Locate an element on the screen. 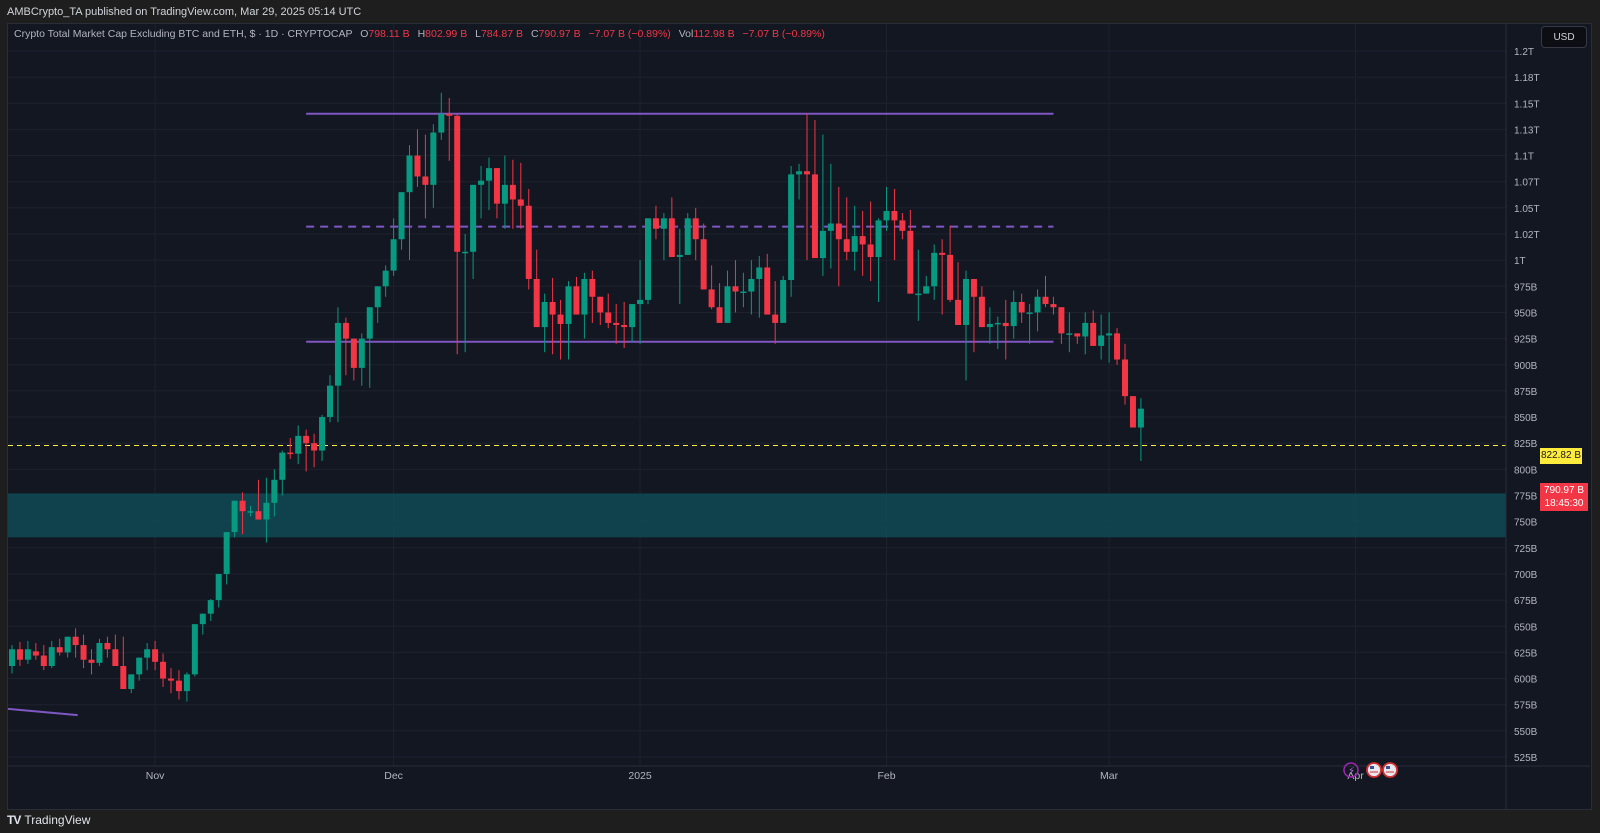  trend-line is located at coordinates (42, 712).